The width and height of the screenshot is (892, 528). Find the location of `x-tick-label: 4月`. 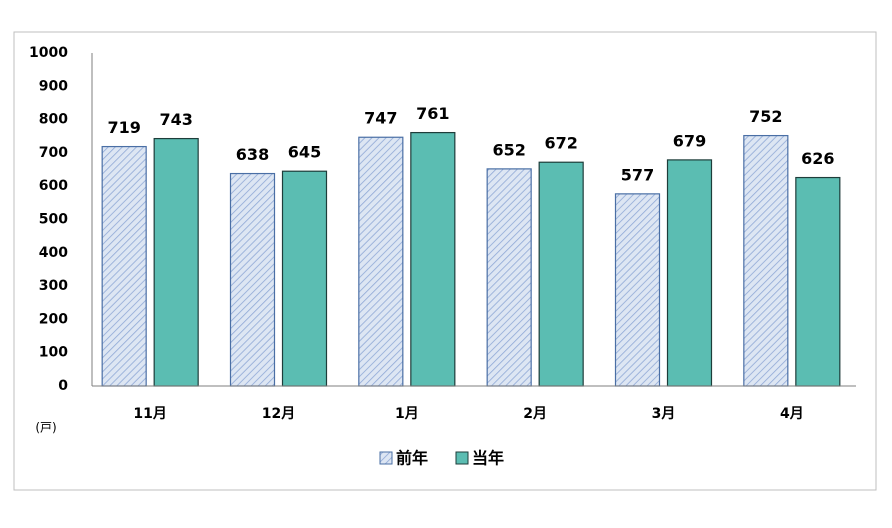

x-tick-label: 4月 is located at coordinates (792, 414).